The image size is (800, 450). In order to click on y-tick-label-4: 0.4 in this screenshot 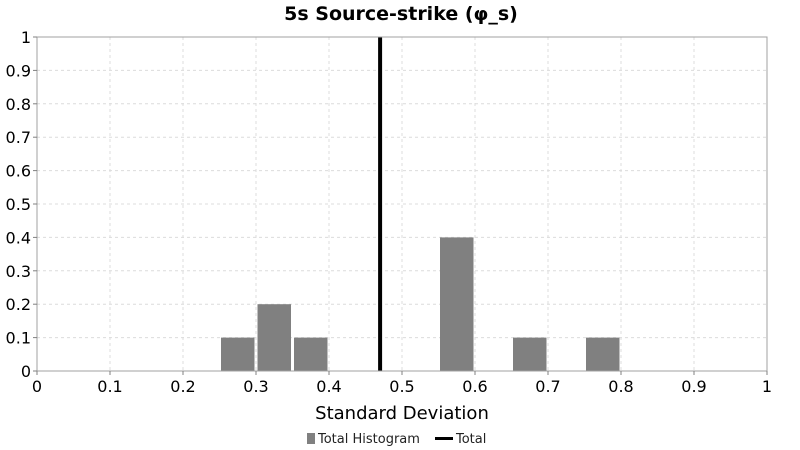, I will do `click(18, 237)`.